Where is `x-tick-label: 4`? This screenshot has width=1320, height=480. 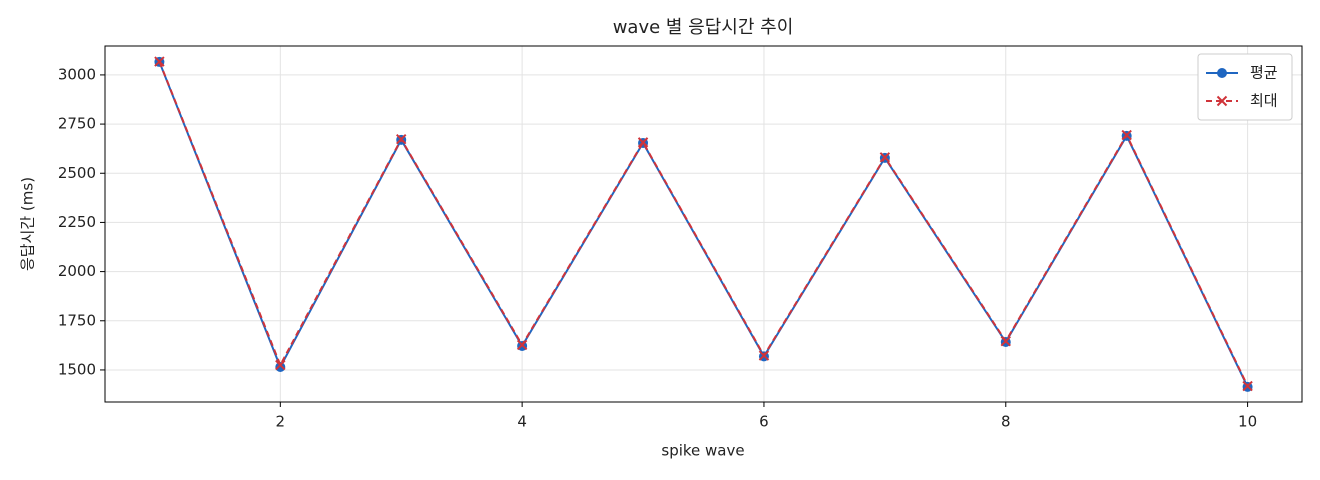
x-tick-label: 4 is located at coordinates (522, 422).